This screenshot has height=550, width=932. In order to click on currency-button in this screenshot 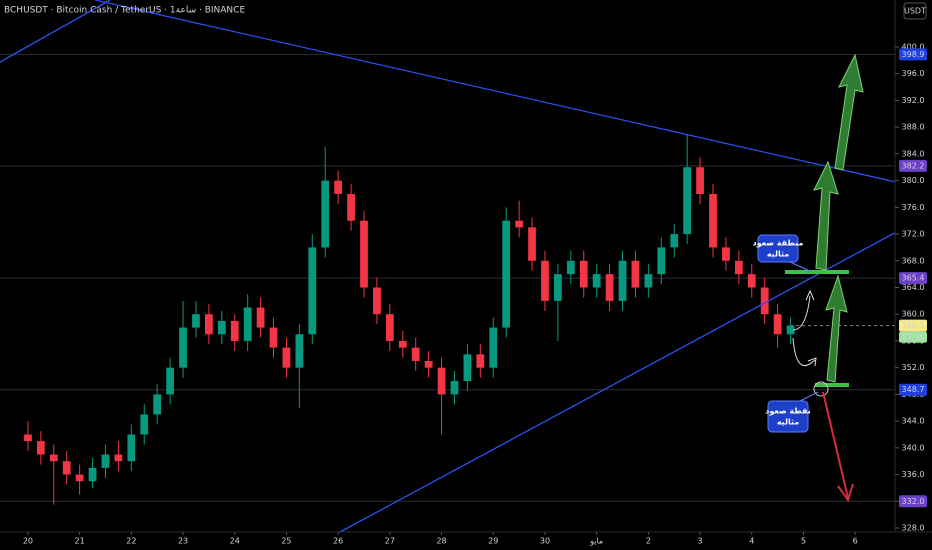, I will do `click(915, 11)`.